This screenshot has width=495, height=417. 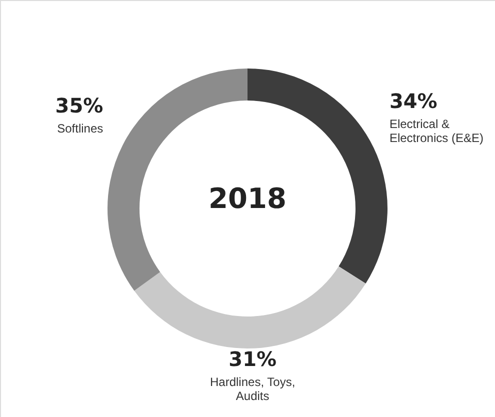 I want to click on slice-label: Electrical & Electronics (E&E), so click(x=436, y=130).